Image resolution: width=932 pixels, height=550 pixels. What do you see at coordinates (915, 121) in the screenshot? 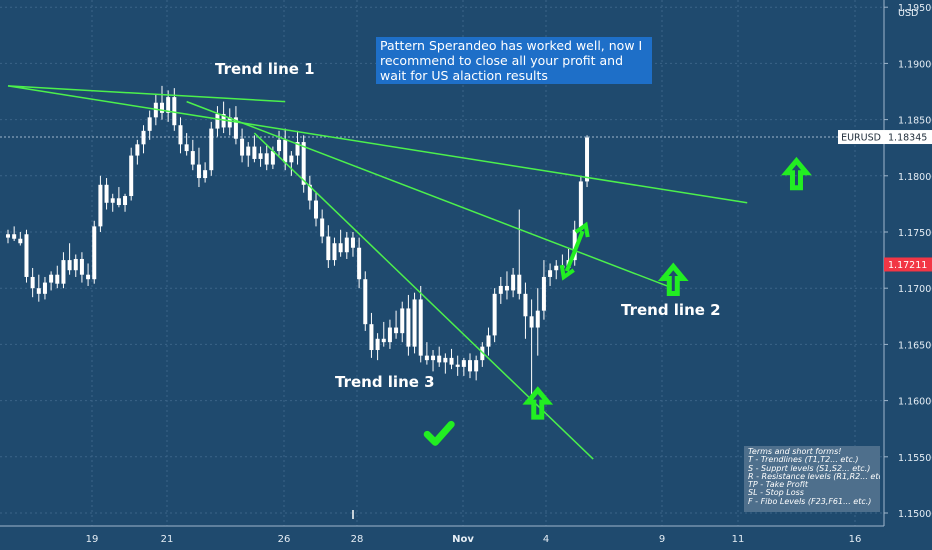
I see `y-tick-label: 1.18500` at bounding box center [915, 121].